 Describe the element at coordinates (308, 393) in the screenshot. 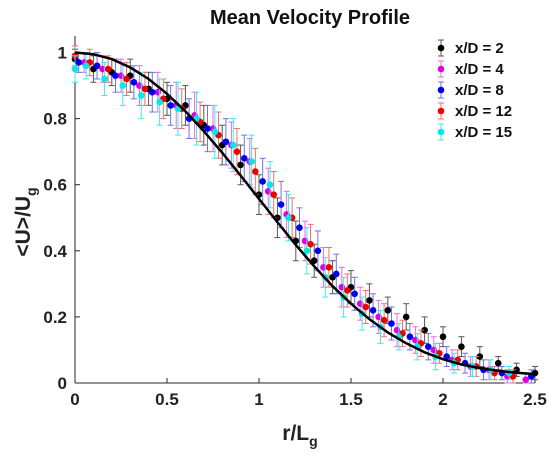

I see `x-axis-ticks: 0 0.5 1 1.5 2 2.5` at that location.